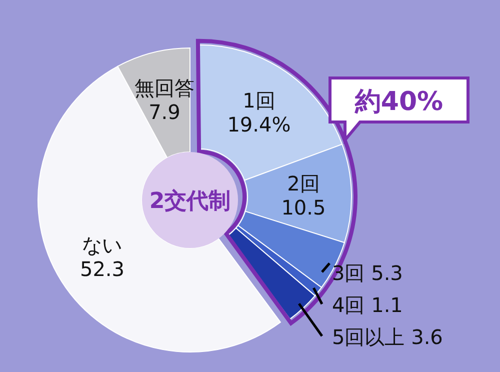 The width and height of the screenshot is (500, 372). Describe the element at coordinates (368, 337) in the screenshot. I see `slice-label: 5回以上` at that location.